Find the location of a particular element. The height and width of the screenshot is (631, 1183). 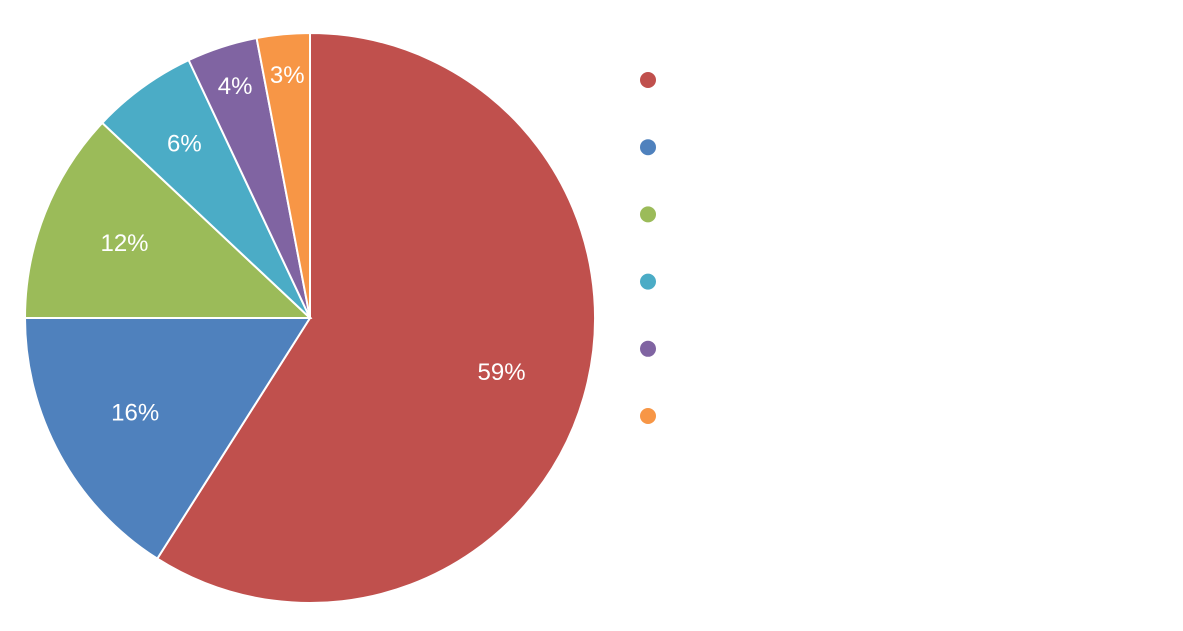

data-label: 3% is located at coordinates (287, 75).